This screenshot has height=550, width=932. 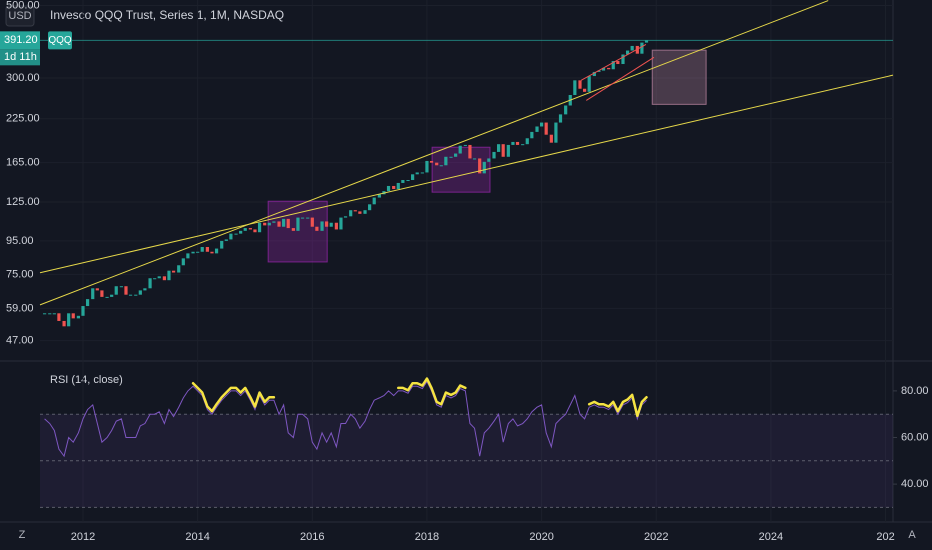 I want to click on y-tick-label: 225.00, so click(x=23, y=119).